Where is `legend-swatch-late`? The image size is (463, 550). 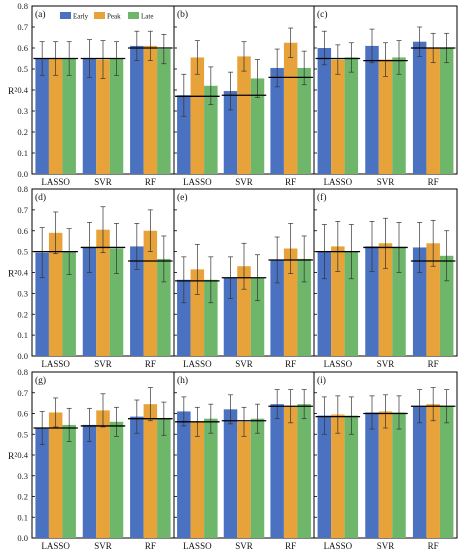 legend-swatch-late is located at coordinates (133, 15).